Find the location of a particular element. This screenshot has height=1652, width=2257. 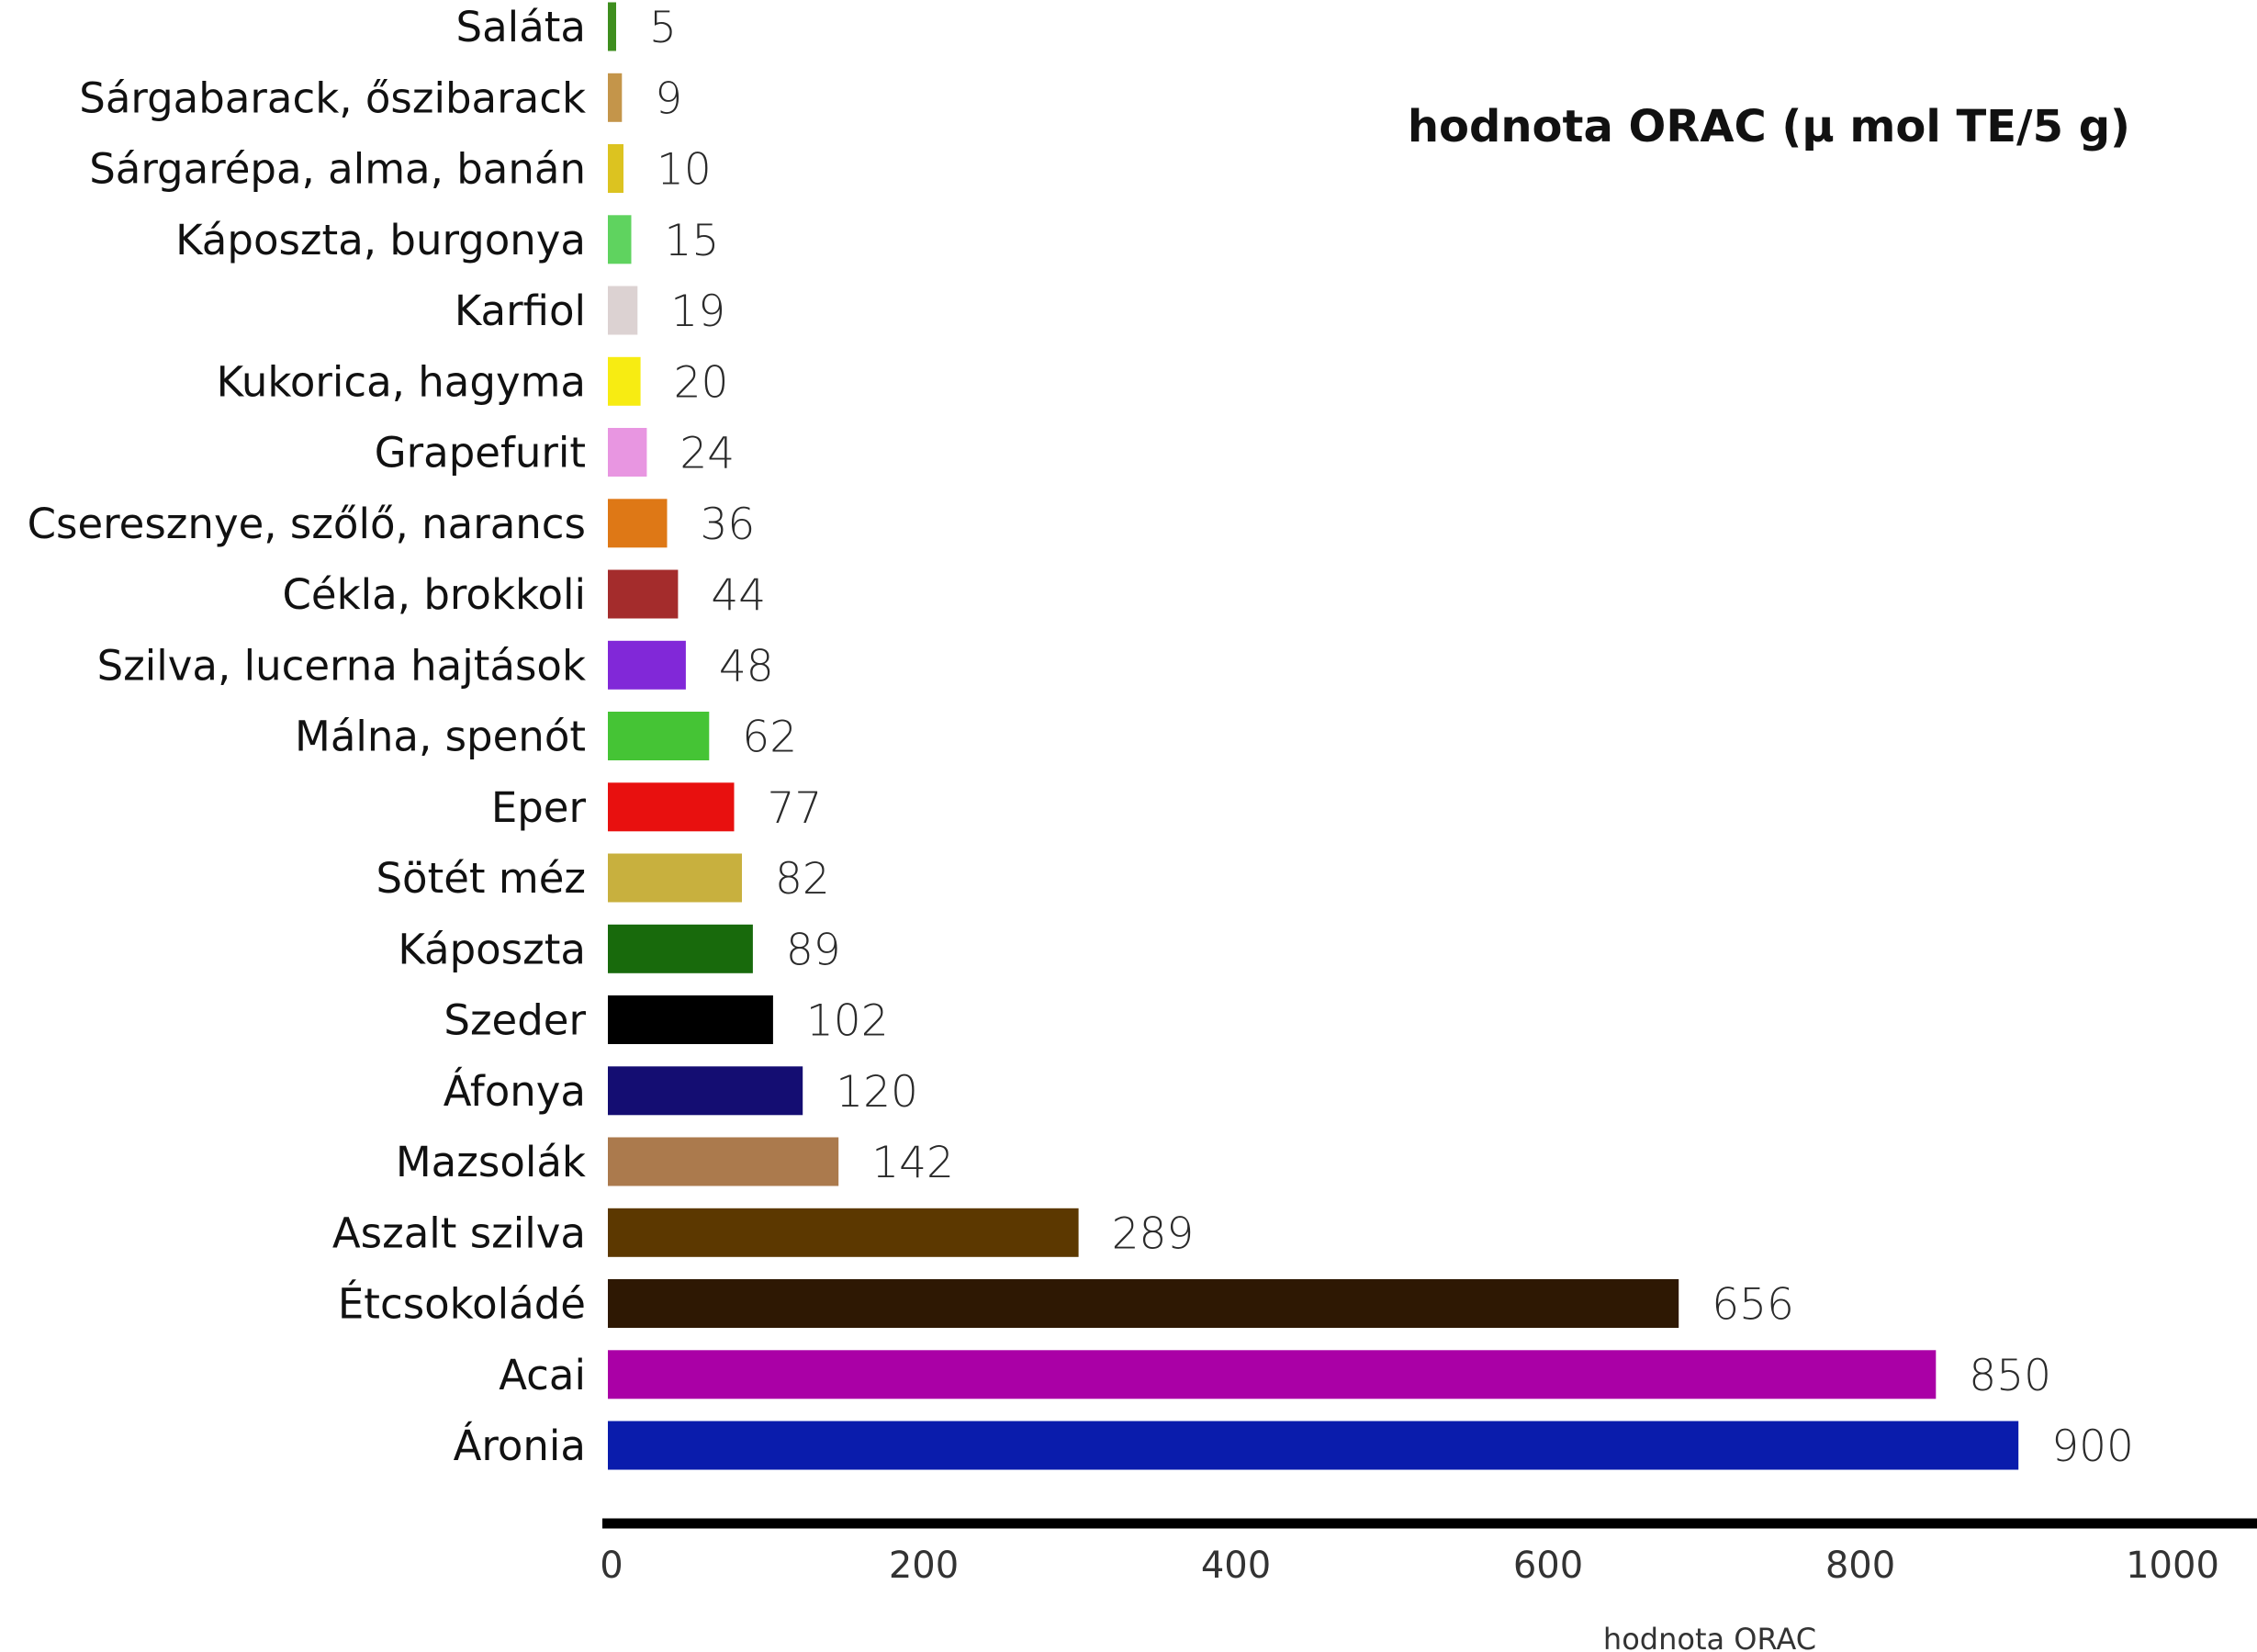

category-label: Mazsolák is located at coordinates (491, 1162).